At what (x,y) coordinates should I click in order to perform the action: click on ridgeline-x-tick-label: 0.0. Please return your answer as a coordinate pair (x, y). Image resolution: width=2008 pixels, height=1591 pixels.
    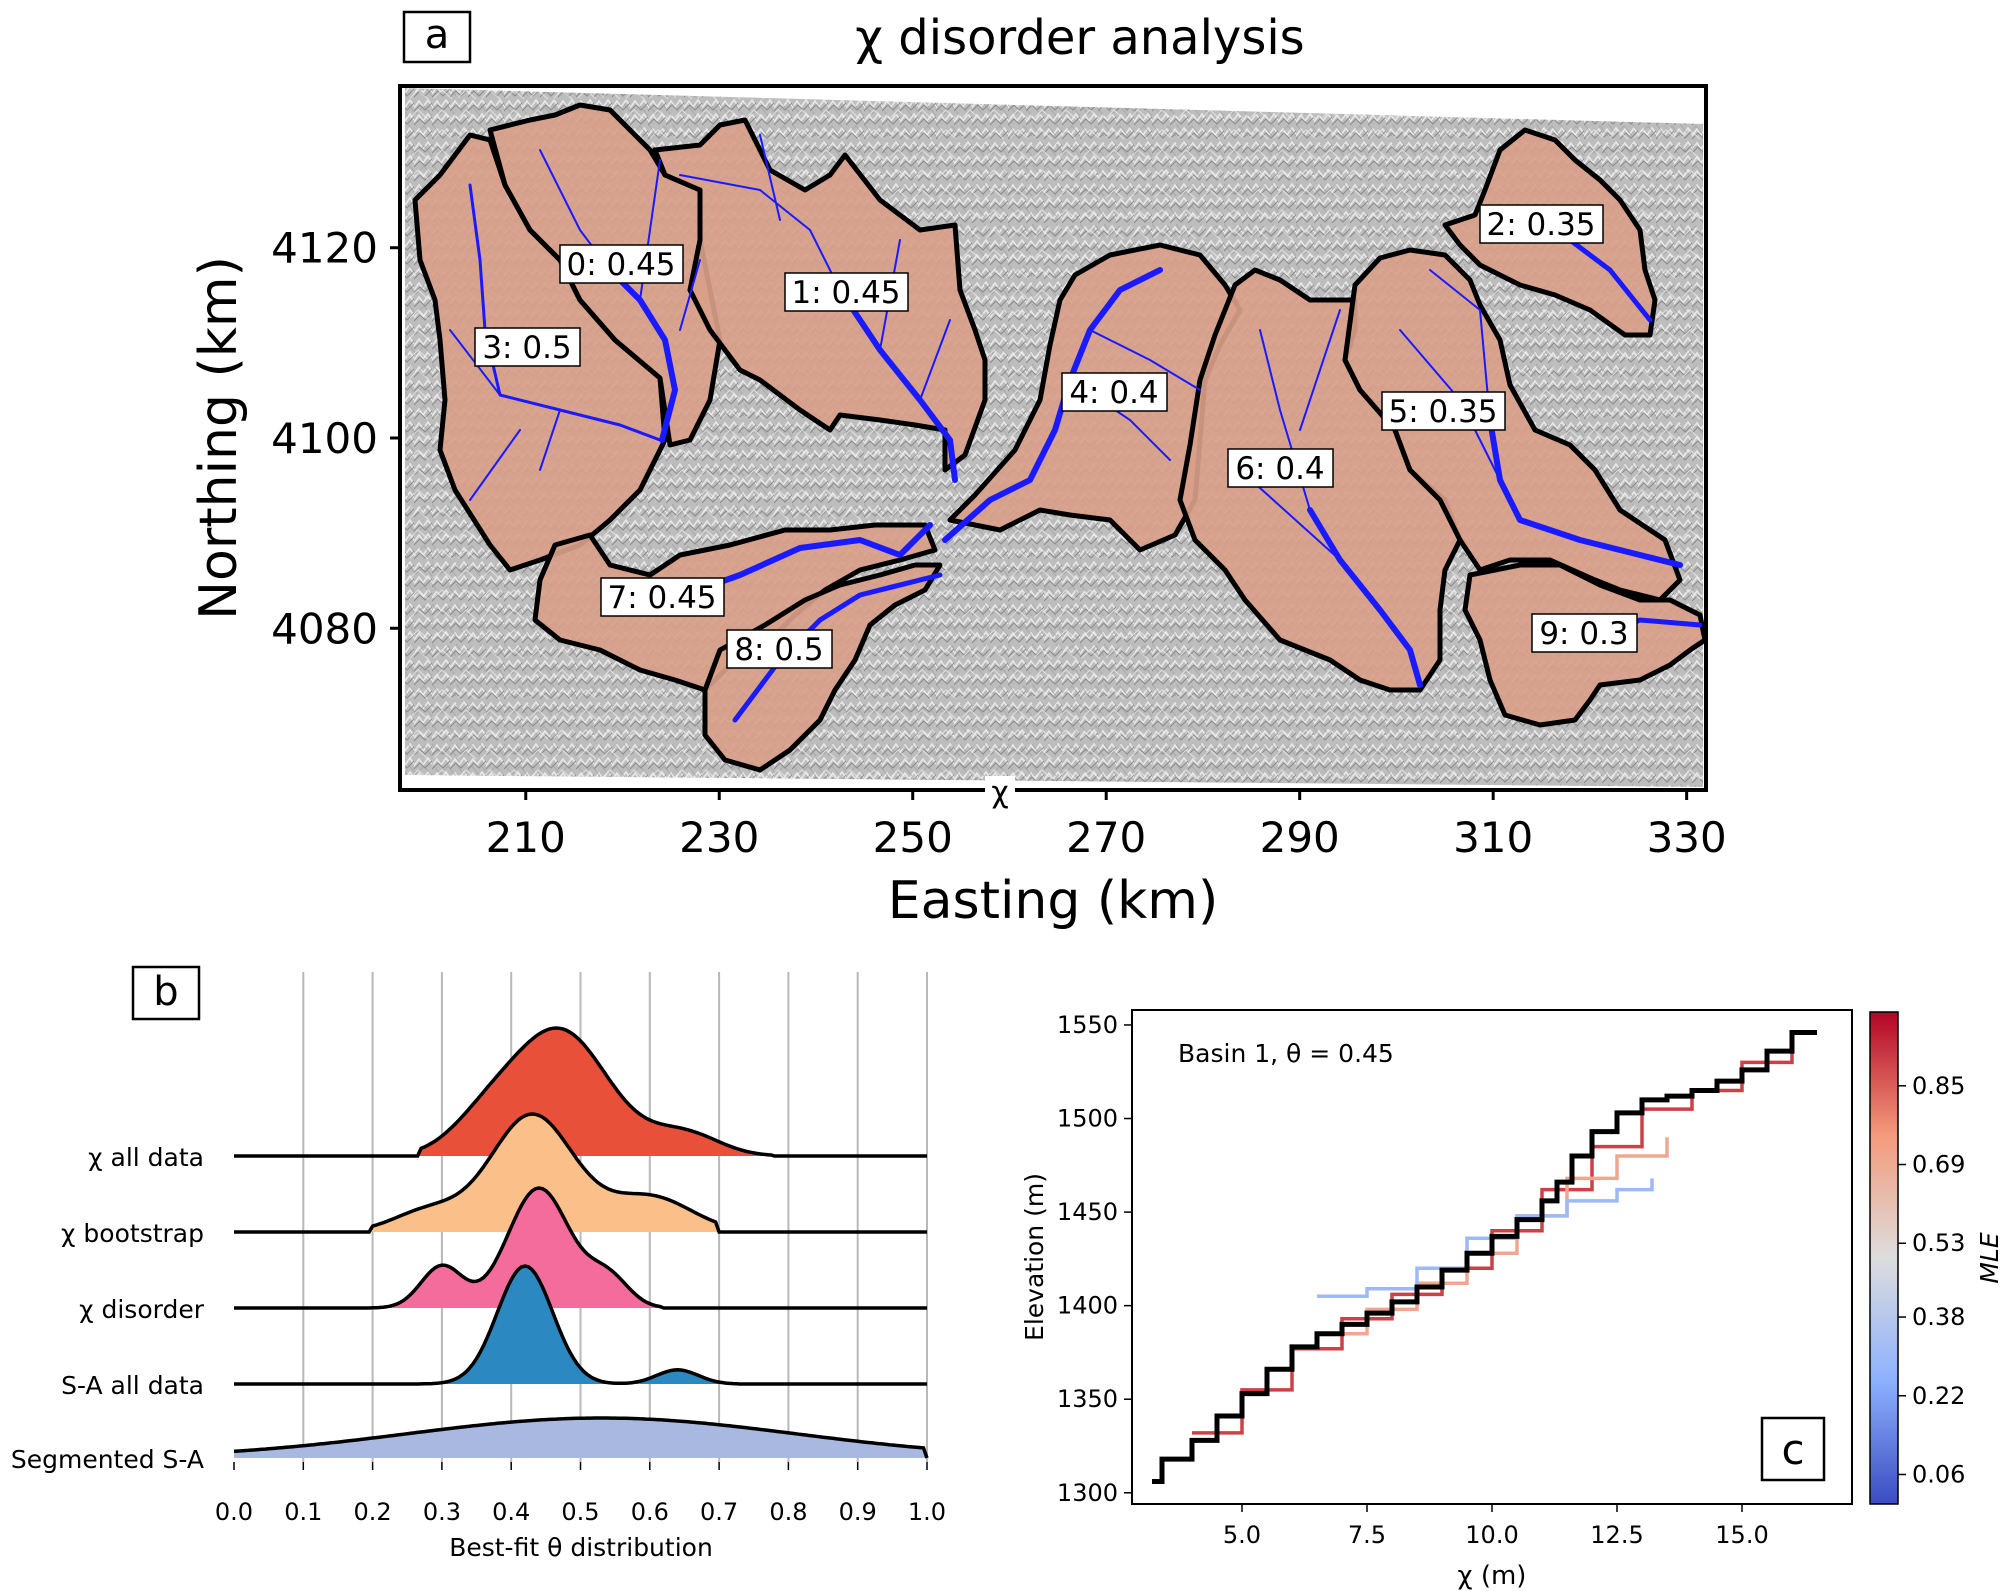
    Looking at the image, I should click on (234, 1512).